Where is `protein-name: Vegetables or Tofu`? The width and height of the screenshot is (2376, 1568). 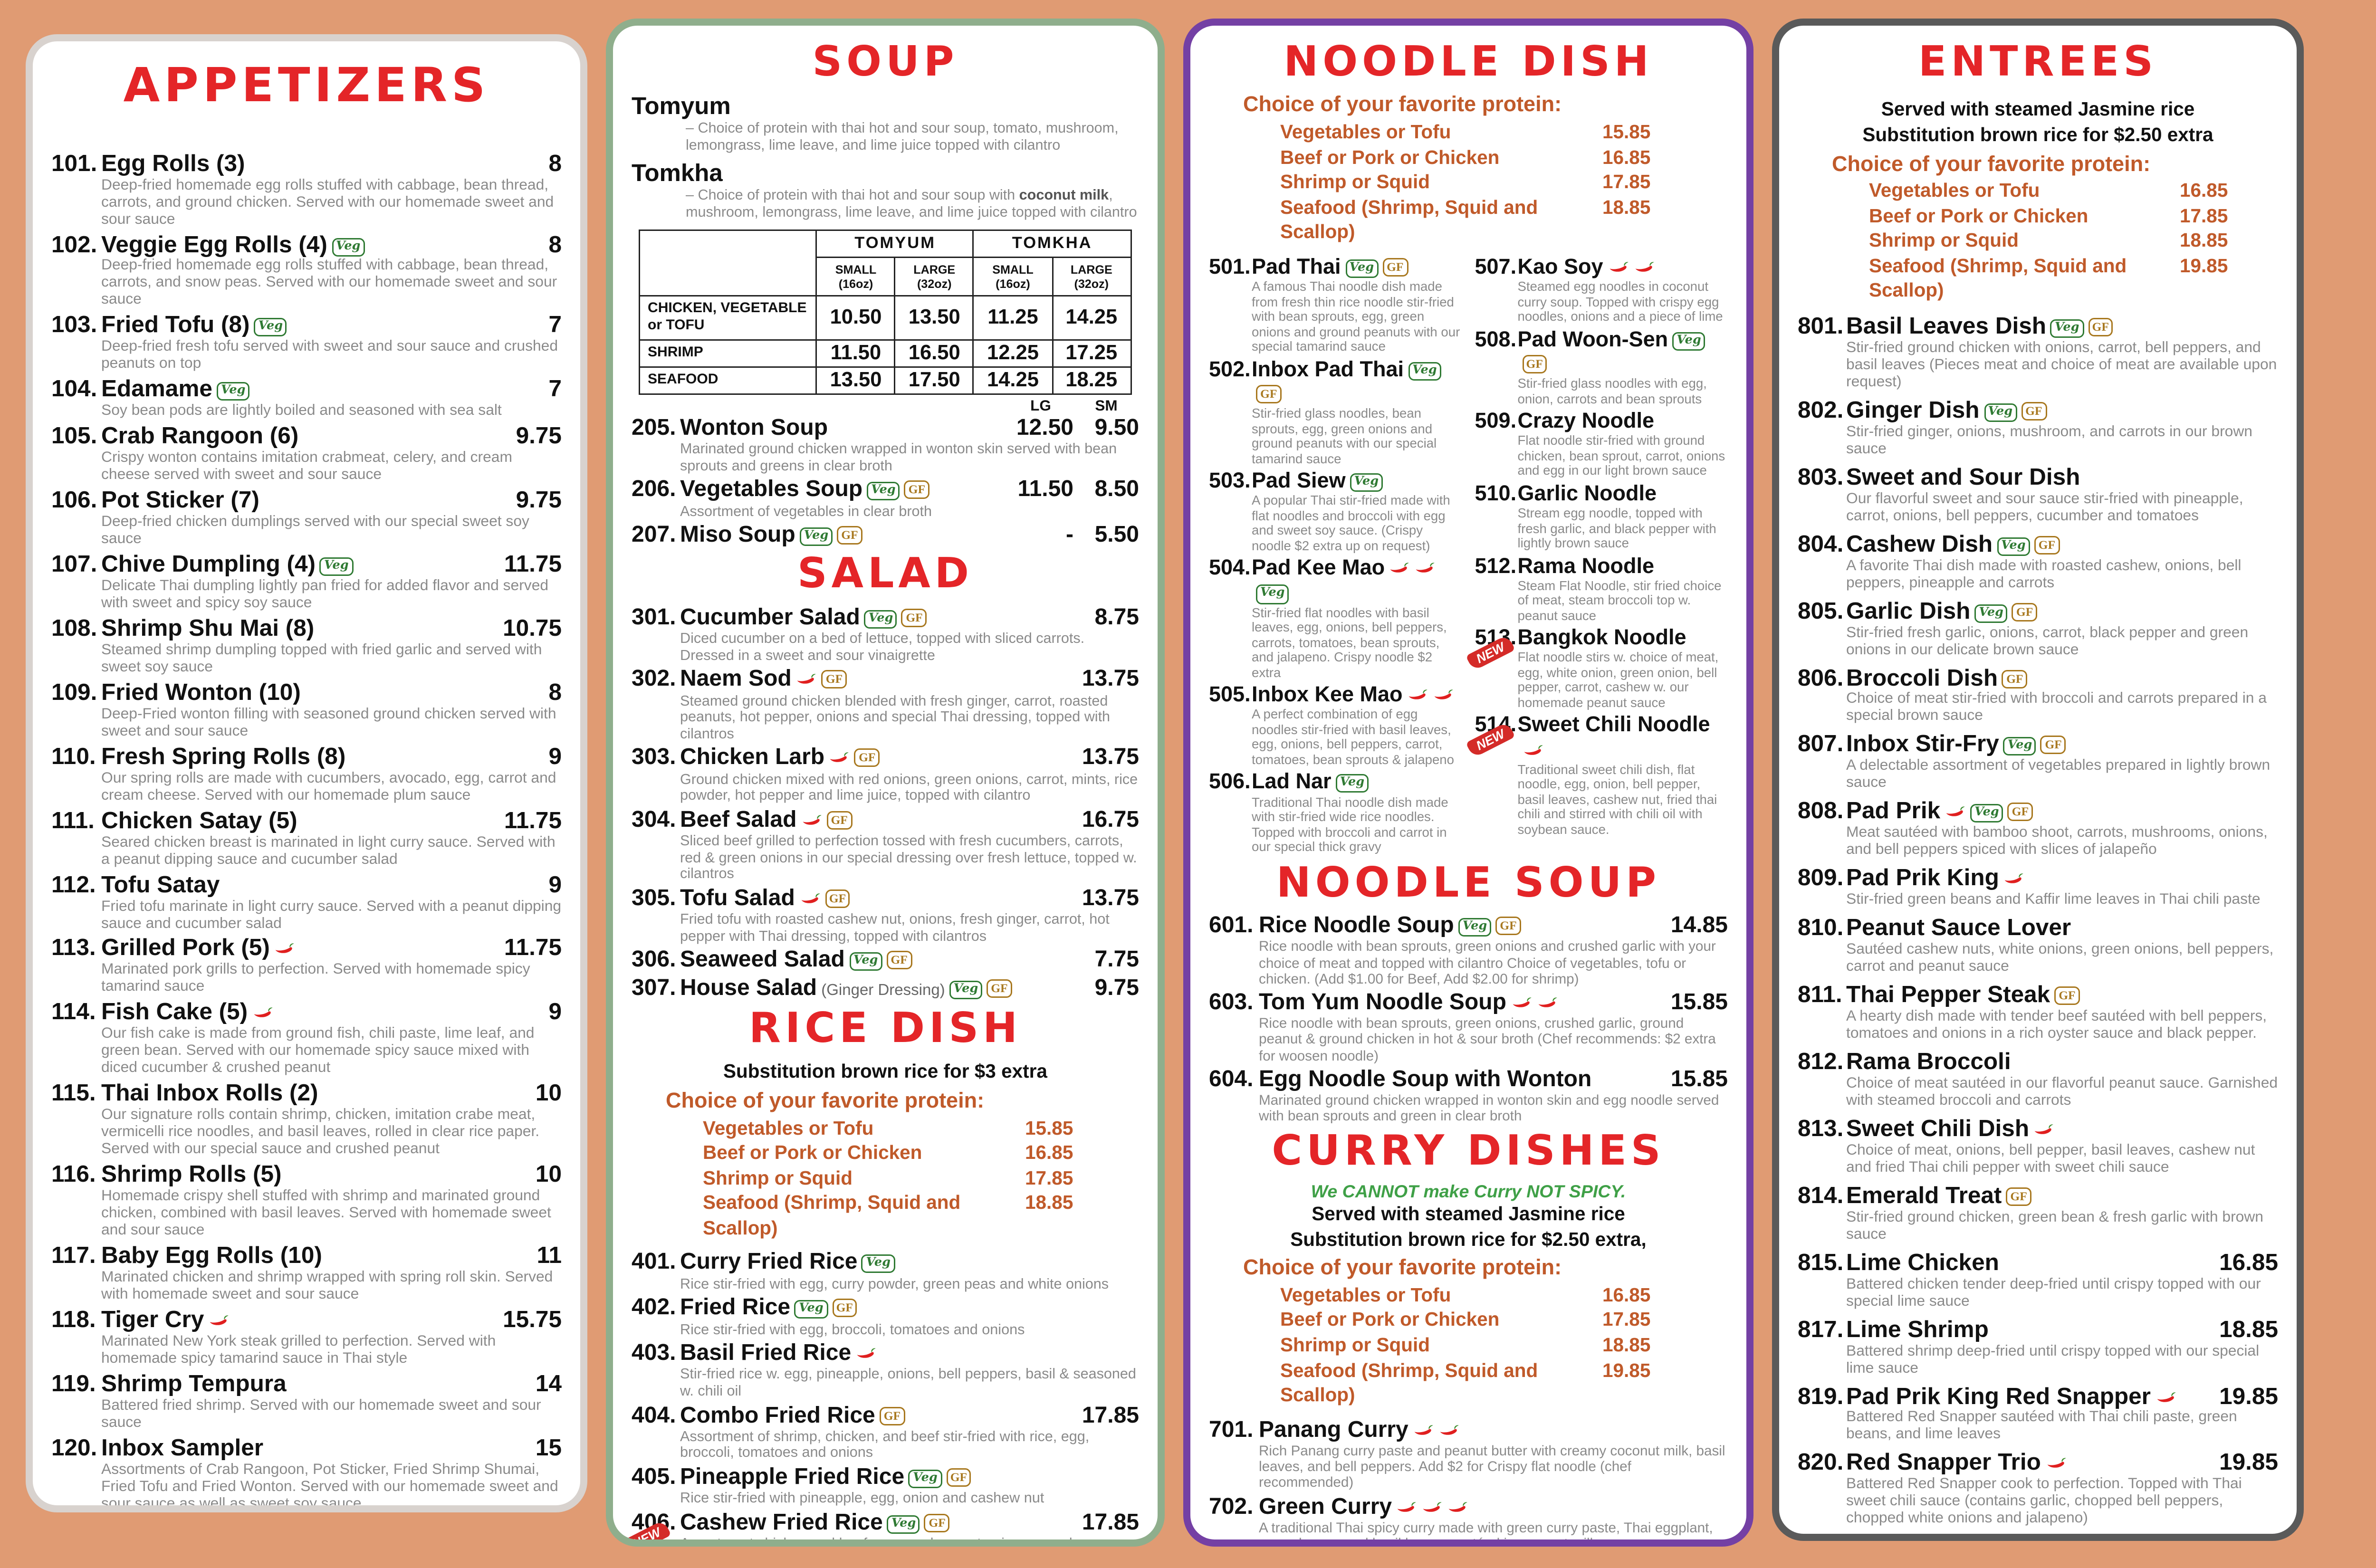
protein-name: Vegetables or Tofu is located at coordinates (1365, 1295).